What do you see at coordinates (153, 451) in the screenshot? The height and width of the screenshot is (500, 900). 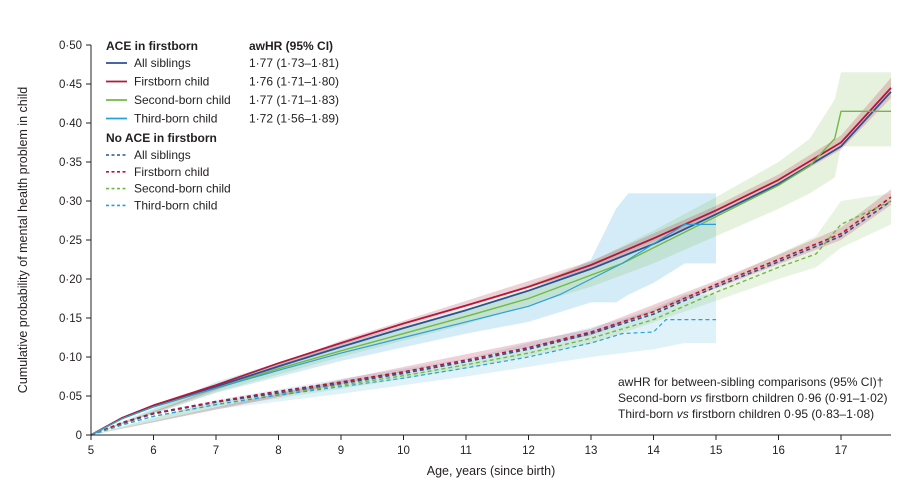 I see `x-tick-label: 6` at bounding box center [153, 451].